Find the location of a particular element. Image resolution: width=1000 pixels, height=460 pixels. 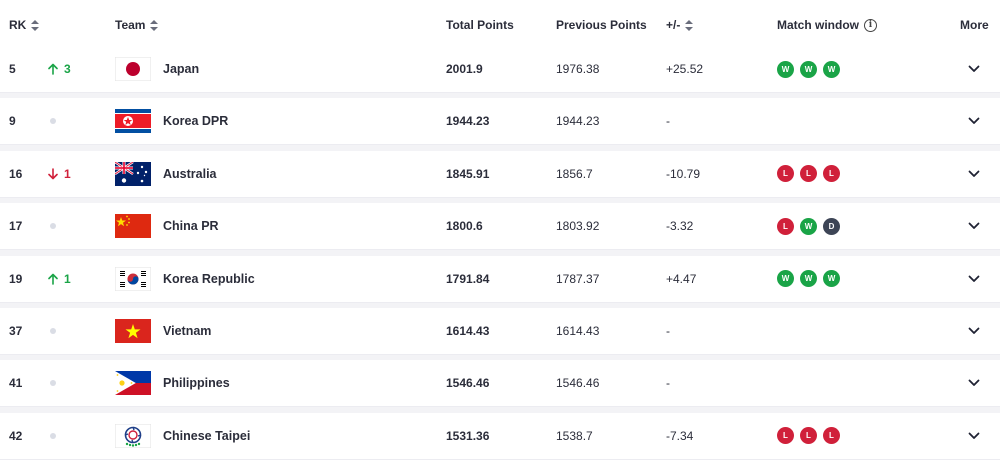

table-row: 9 Korea DPR 1944.23 1944.23 - is located at coordinates (500, 122).